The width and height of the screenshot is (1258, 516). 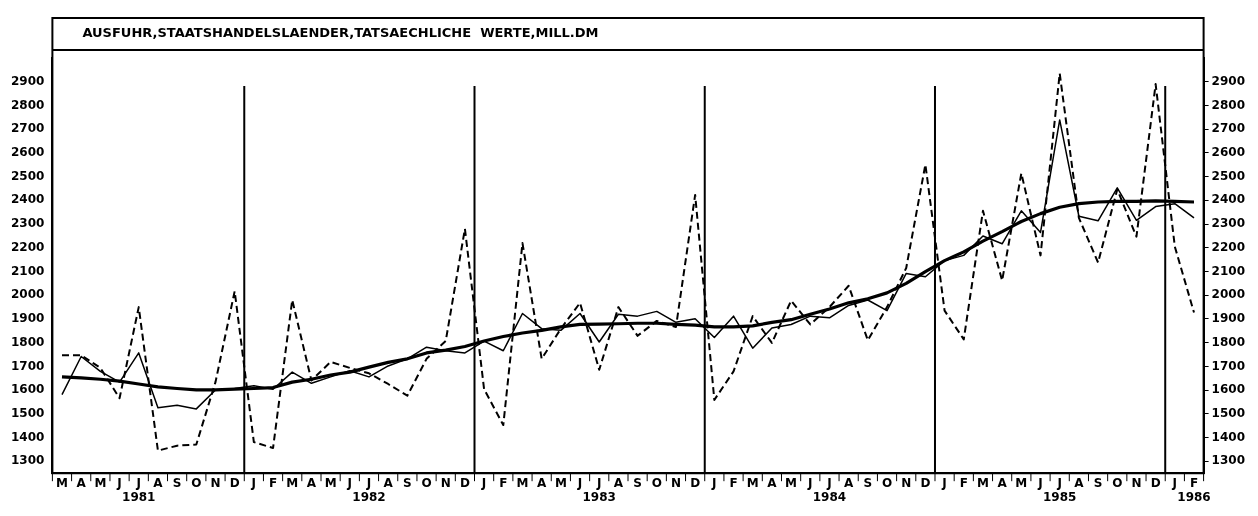 I want to click on y2-tick-label: 2200, so click(x=1228, y=246).